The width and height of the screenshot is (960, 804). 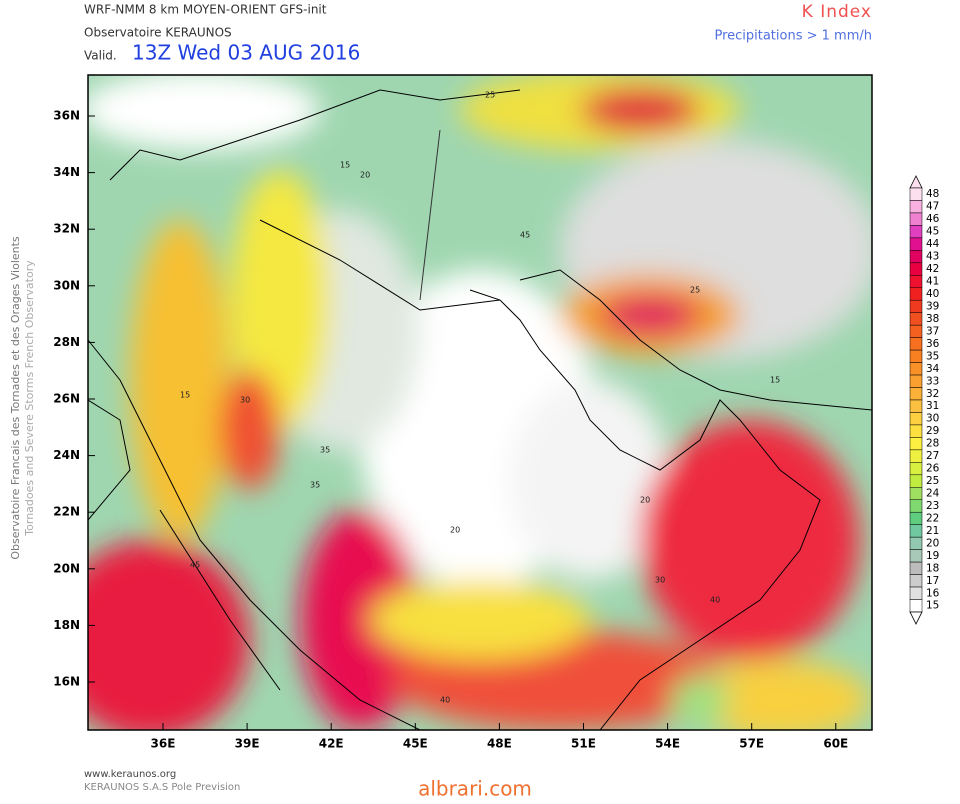 What do you see at coordinates (933, 219) in the screenshot?
I see `colorbar-label: 46` at bounding box center [933, 219].